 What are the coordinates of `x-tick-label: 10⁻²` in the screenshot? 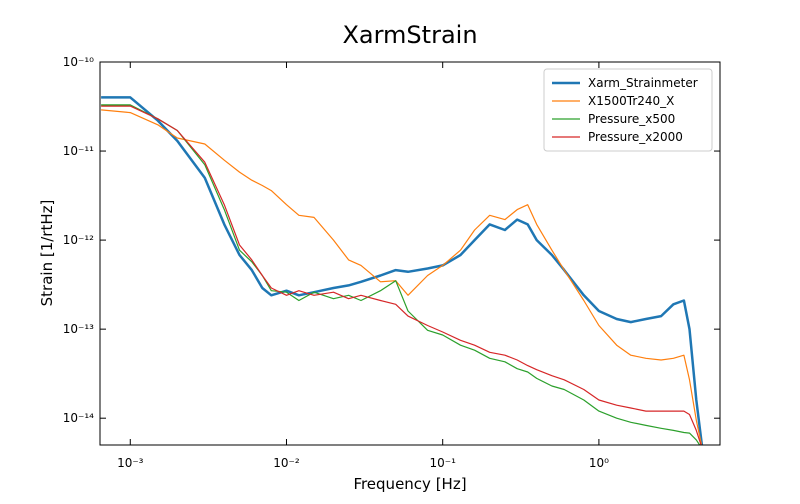 It's located at (286, 463).